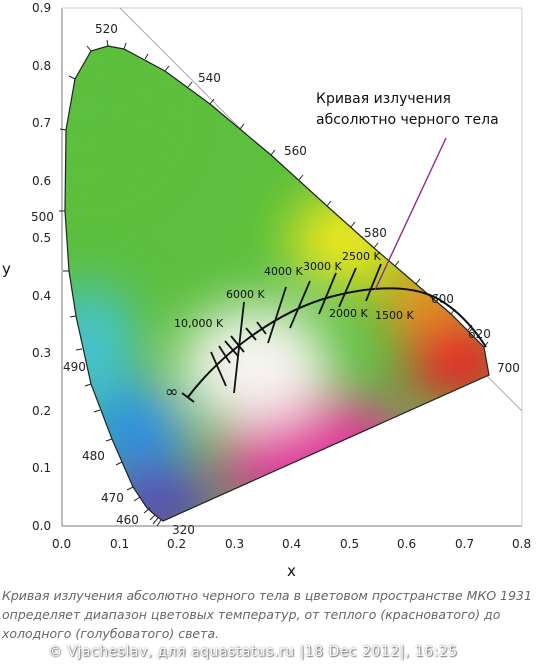 The height and width of the screenshot is (672, 547). Describe the element at coordinates (245, 294) in the screenshot. I see `temperature-label-6000k: 6000 K` at that location.